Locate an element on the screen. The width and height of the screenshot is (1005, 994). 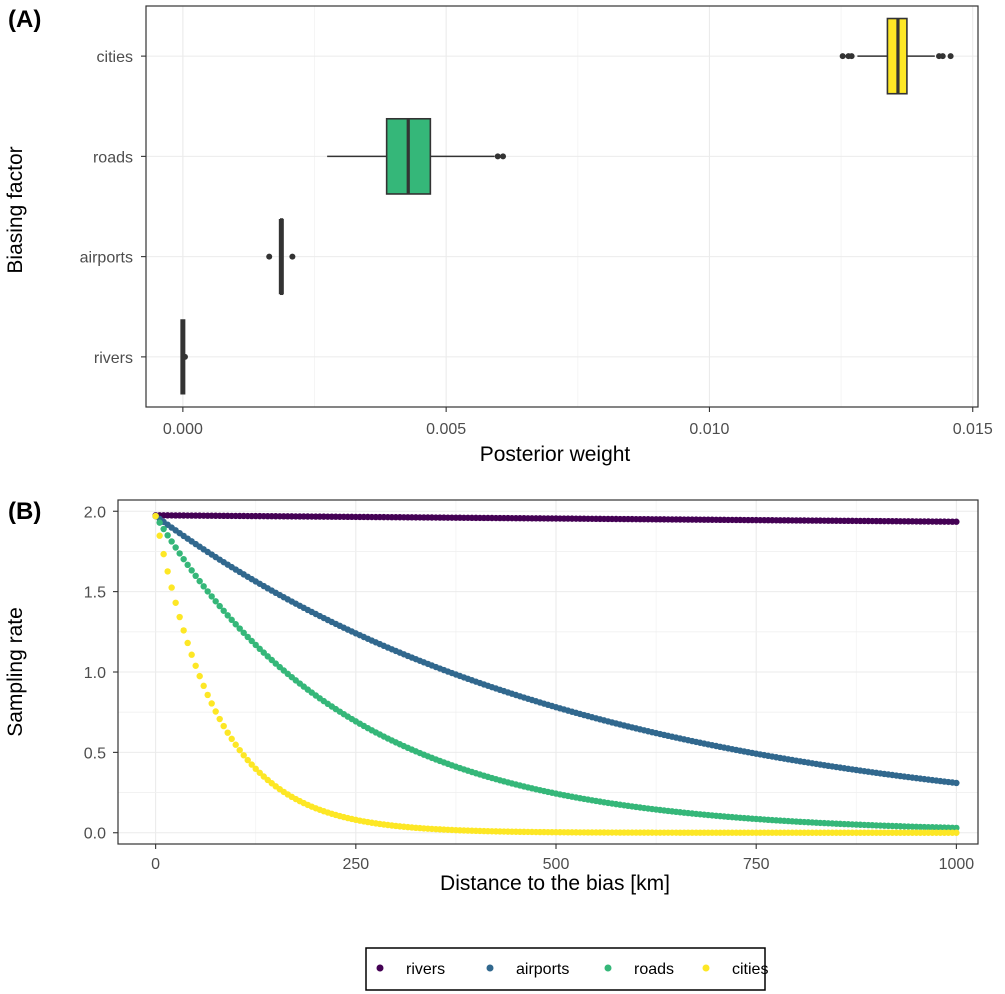
legend: rivers airports roads cities is located at coordinates (566, 969).